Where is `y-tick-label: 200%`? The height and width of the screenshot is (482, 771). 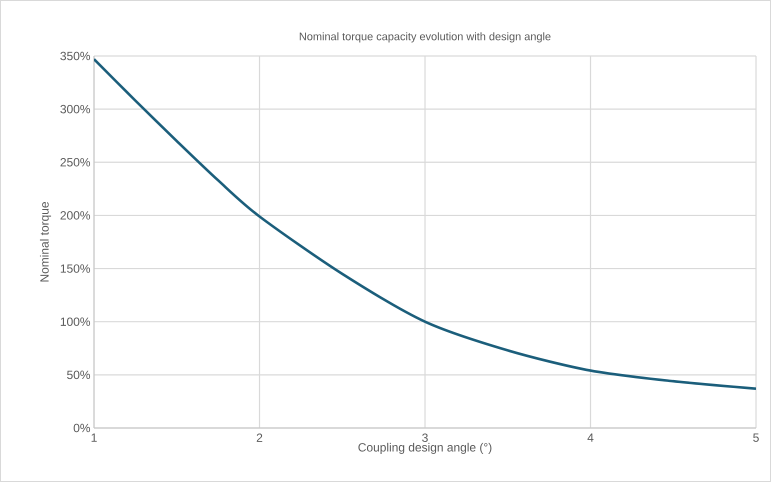
y-tick-label: 200% is located at coordinates (75, 215).